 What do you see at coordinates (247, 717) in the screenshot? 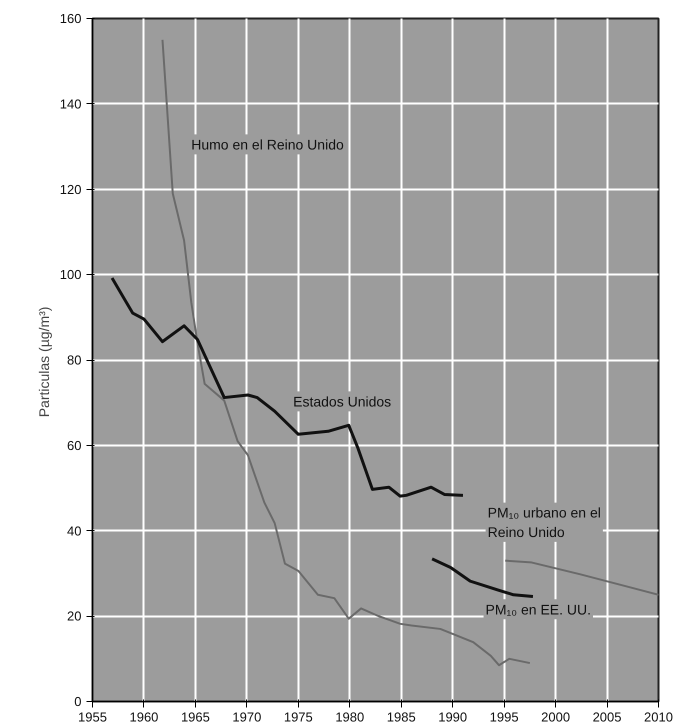
I see `x-tick-label: 1970` at bounding box center [247, 717].